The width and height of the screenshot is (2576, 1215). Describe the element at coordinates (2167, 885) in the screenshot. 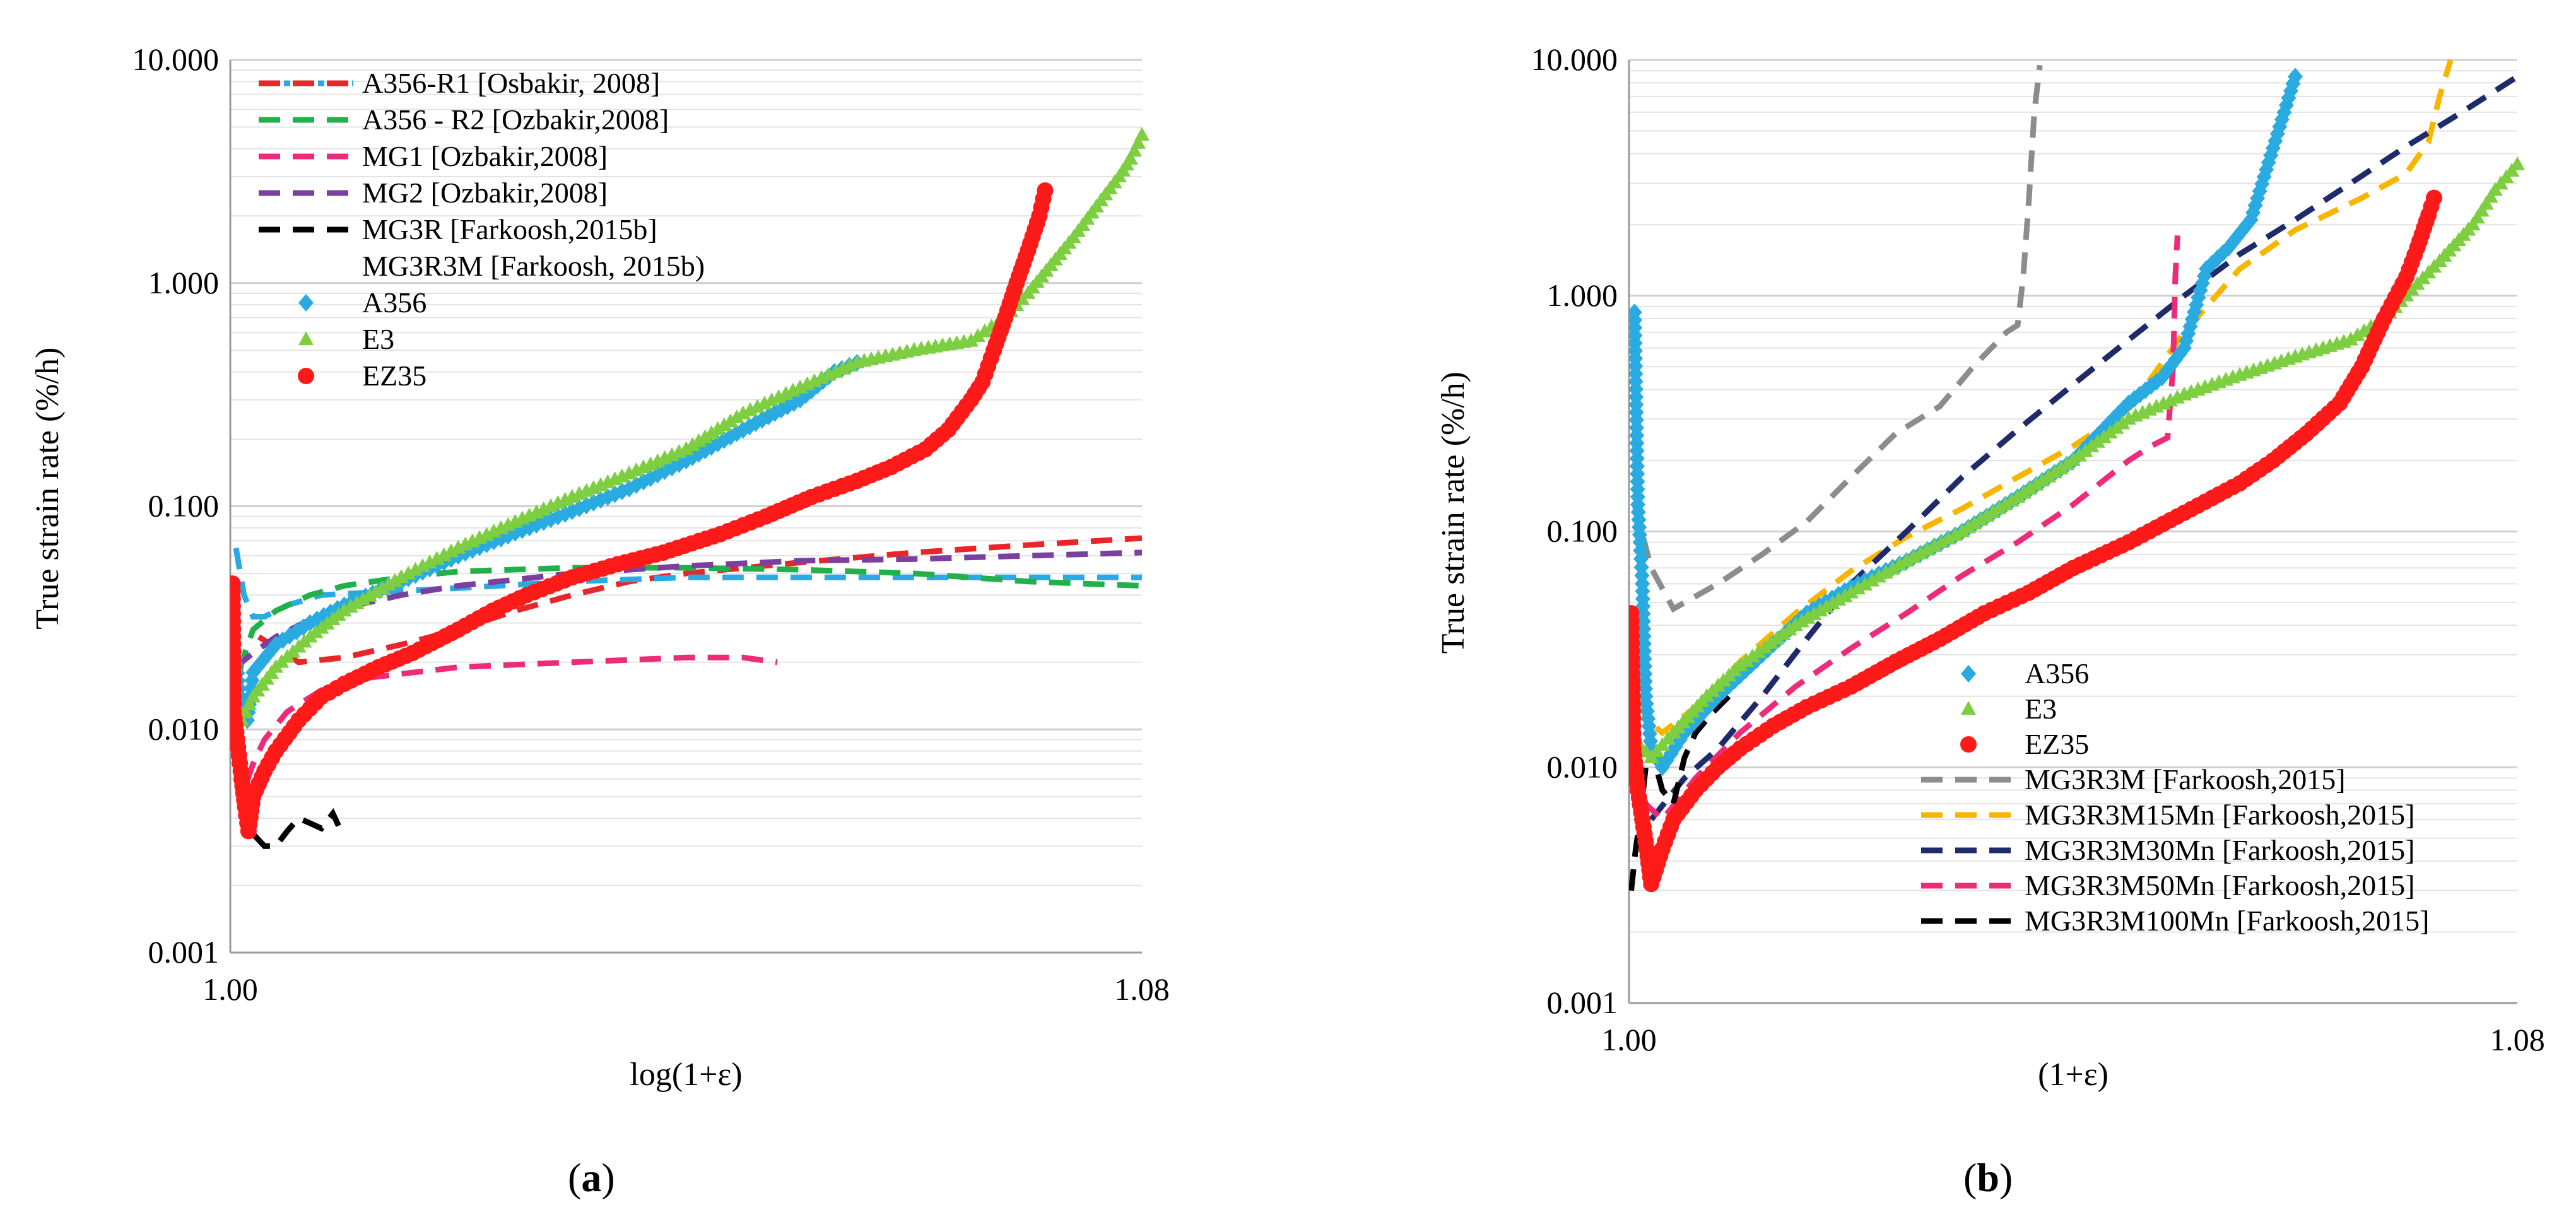

I see `chart-b-legend-entry: MG3R3M50Mn [Farkoosh,2015]` at that location.